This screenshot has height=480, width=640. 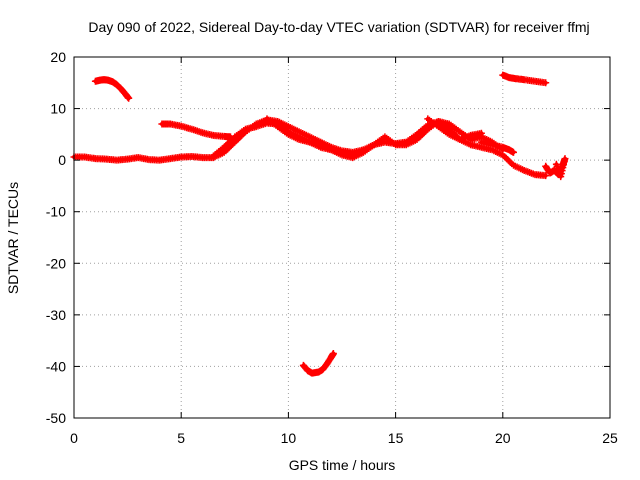 I want to click on y-tick-label: 20, so click(x=58, y=57).